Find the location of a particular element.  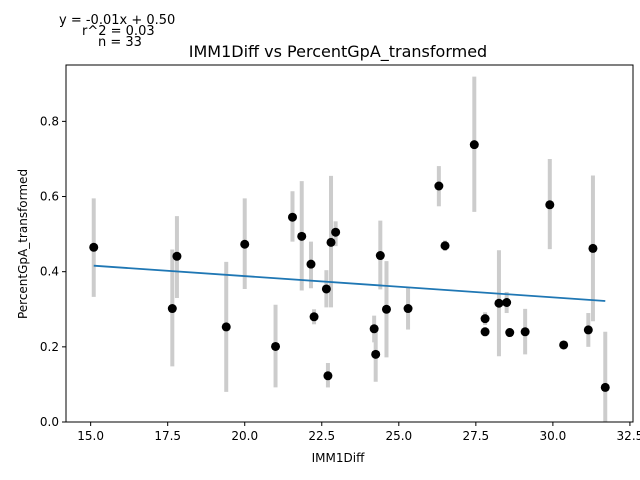

x-axis-label: IMM1Diff is located at coordinates (338, 458).